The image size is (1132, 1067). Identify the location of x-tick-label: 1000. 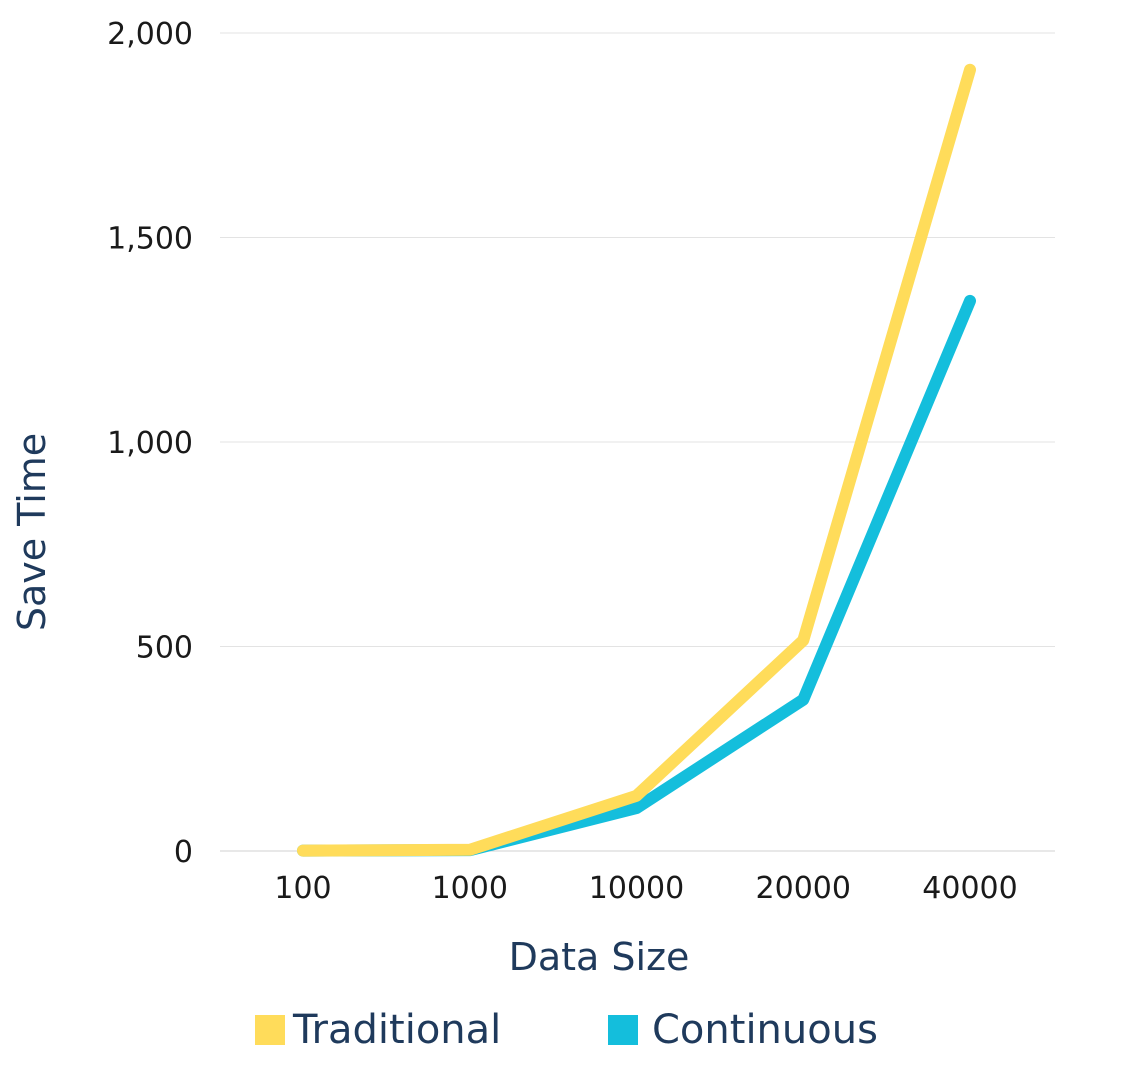
(470, 888).